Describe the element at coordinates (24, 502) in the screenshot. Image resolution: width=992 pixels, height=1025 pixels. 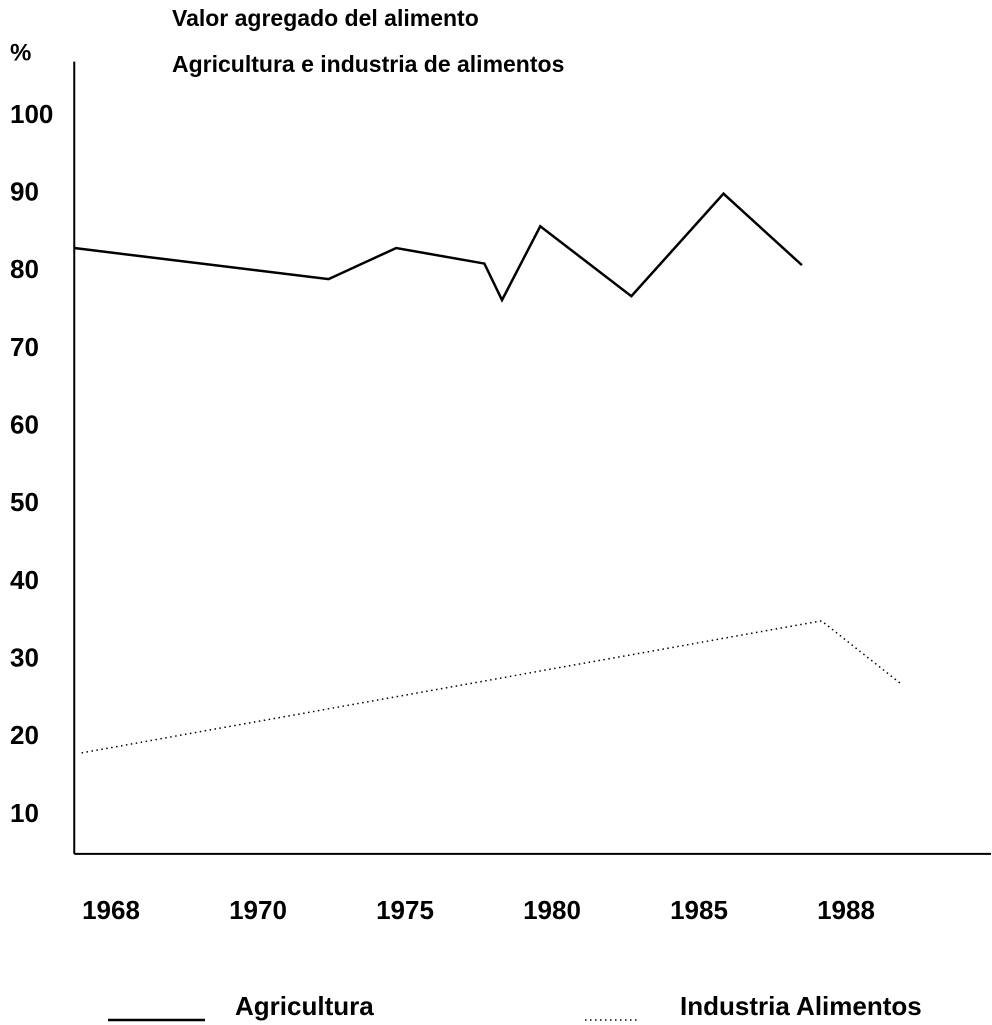
I see `y-tick-label: 50` at that location.